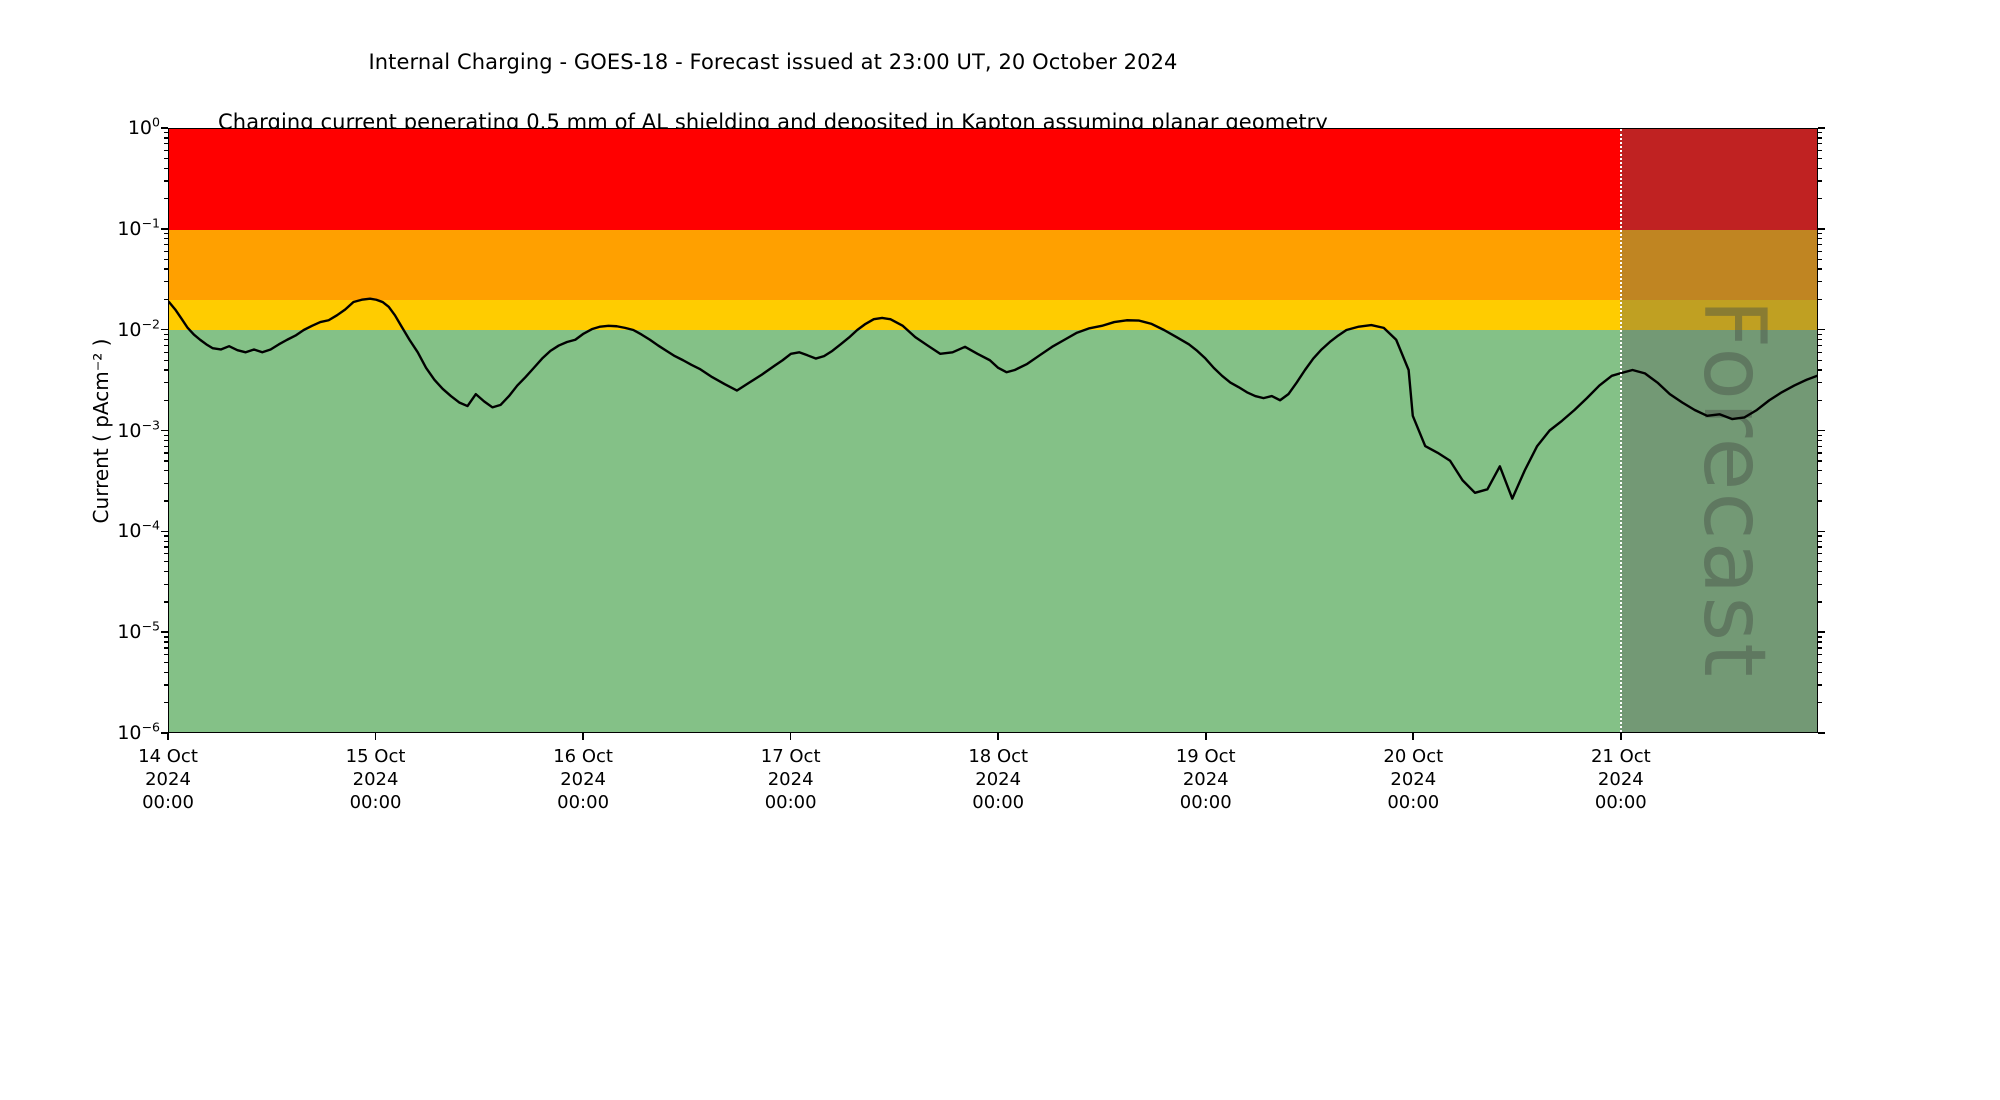 This screenshot has height=1100, width=2000. I want to click on x-tick-day: 20 Oct, so click(1413, 756).